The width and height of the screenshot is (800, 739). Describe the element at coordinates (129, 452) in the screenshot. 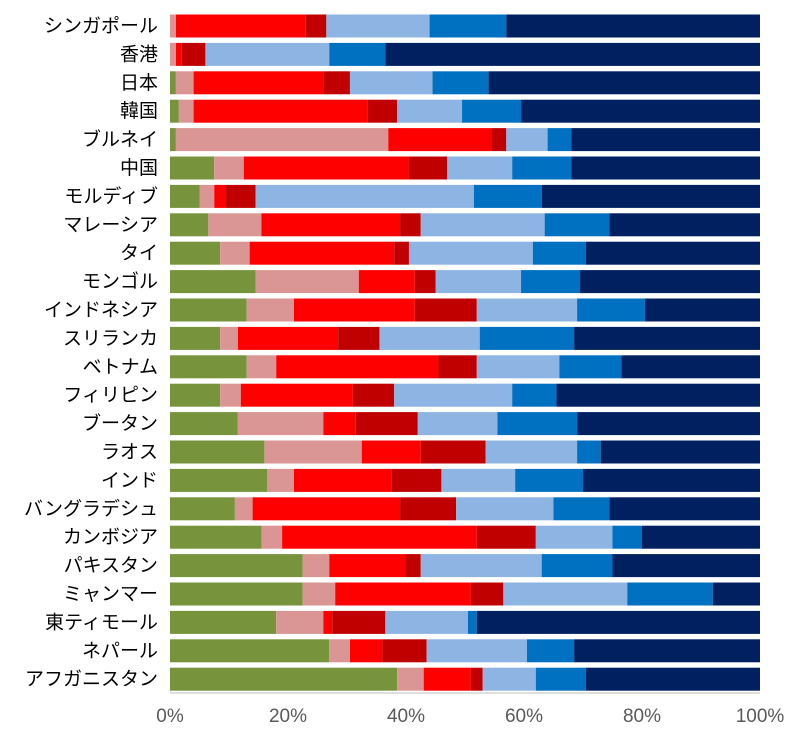

I see `category-label: ラオス` at that location.